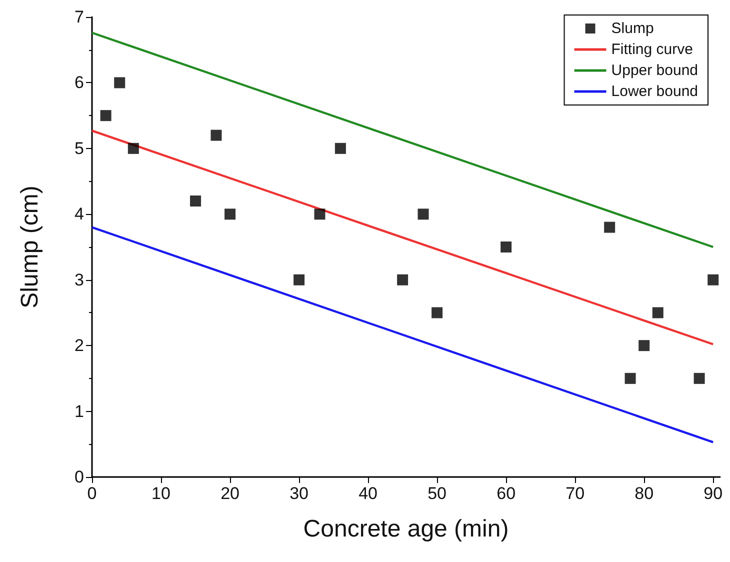 The width and height of the screenshot is (730, 562). I want to click on legend-label: Lower bound, so click(654, 91).